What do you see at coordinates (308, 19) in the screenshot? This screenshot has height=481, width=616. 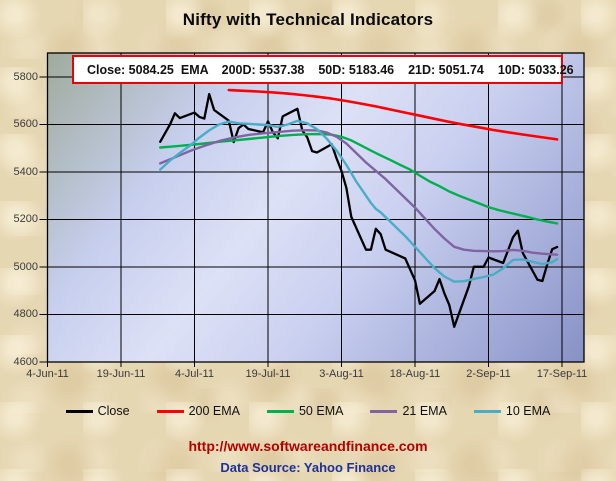 I see `chart-title: Nifty with Technical Indicators` at bounding box center [308, 19].